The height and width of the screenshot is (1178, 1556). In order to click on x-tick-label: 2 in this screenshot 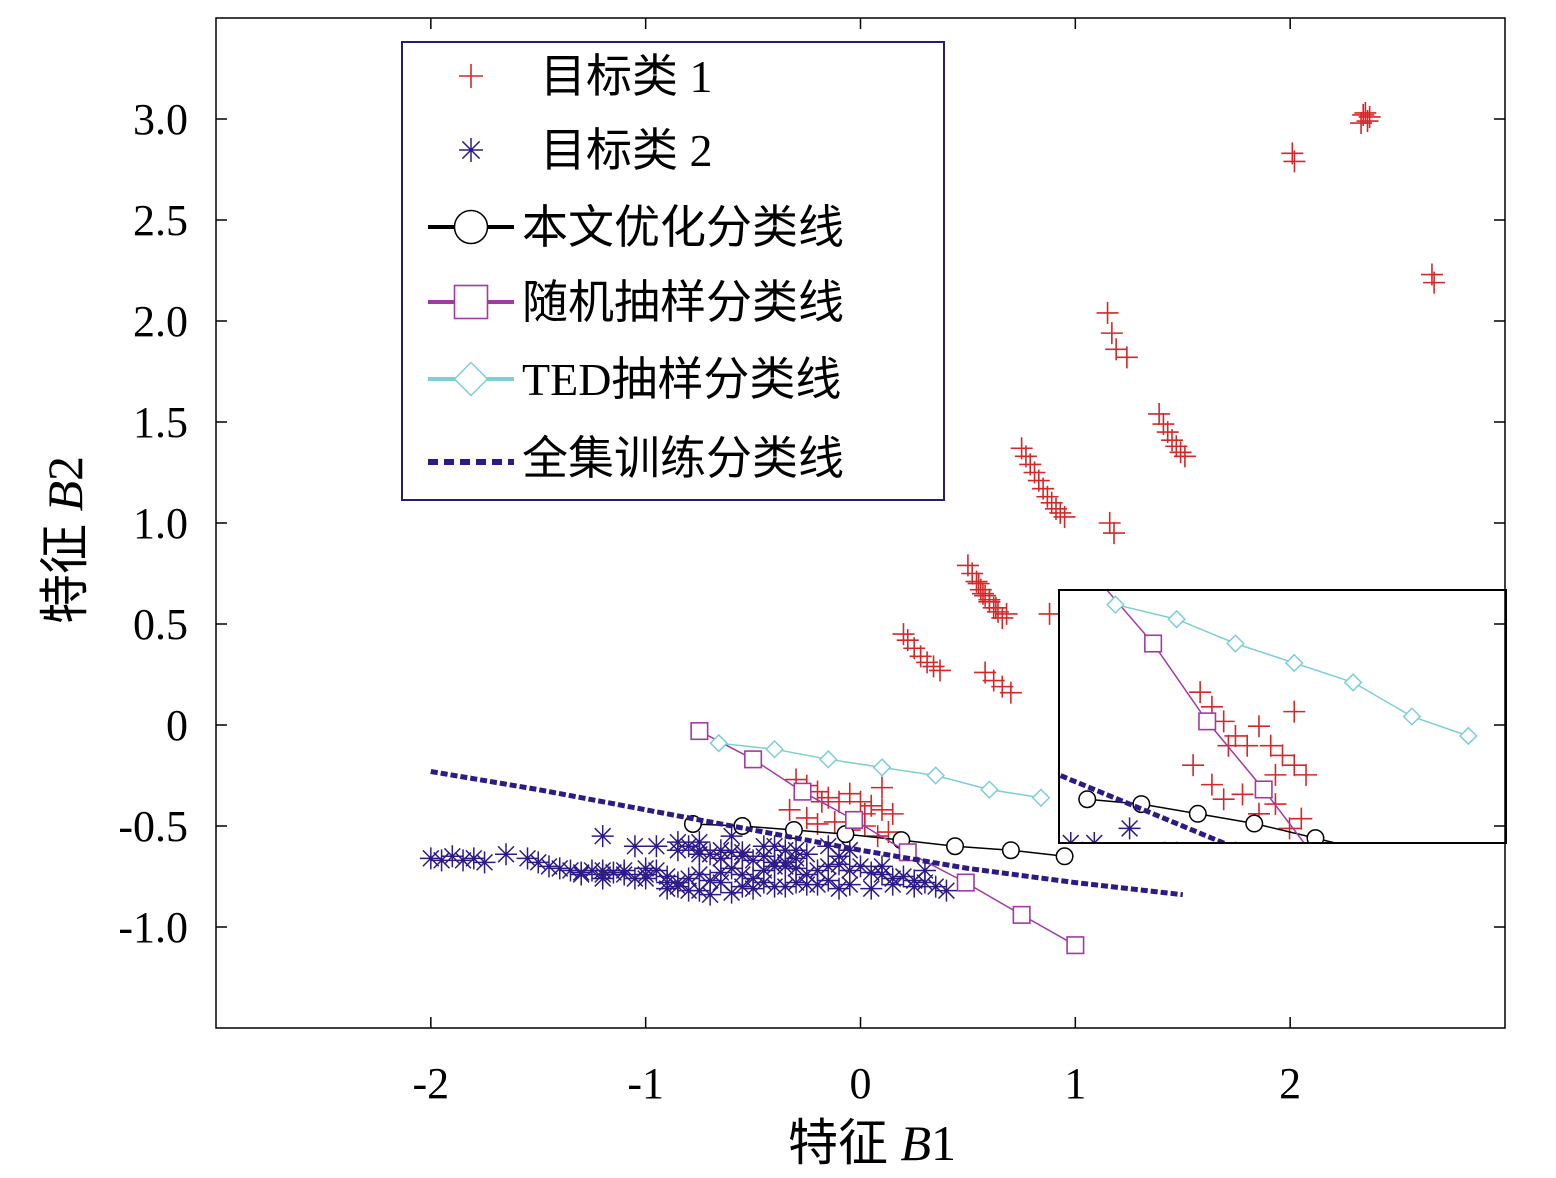, I will do `click(1290, 1083)`.